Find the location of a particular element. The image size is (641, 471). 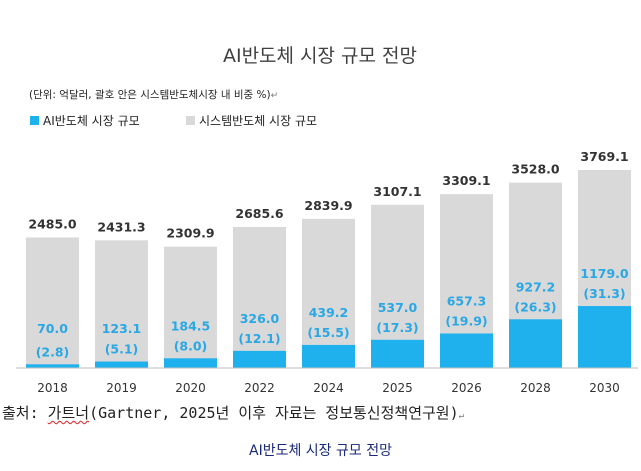

source-return-mark: ↵ is located at coordinates (461, 416).